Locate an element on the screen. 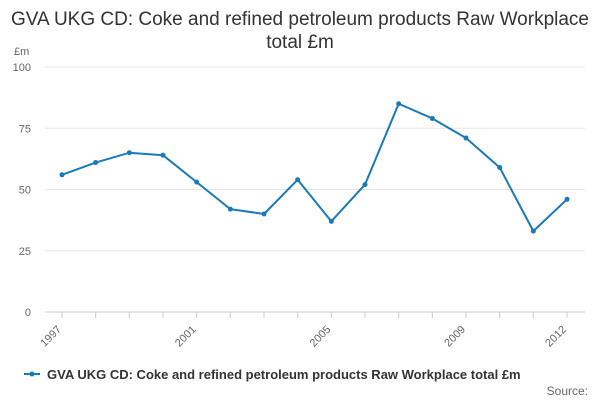 The image size is (600, 400). x-tick-label: 2001 is located at coordinates (186, 337).